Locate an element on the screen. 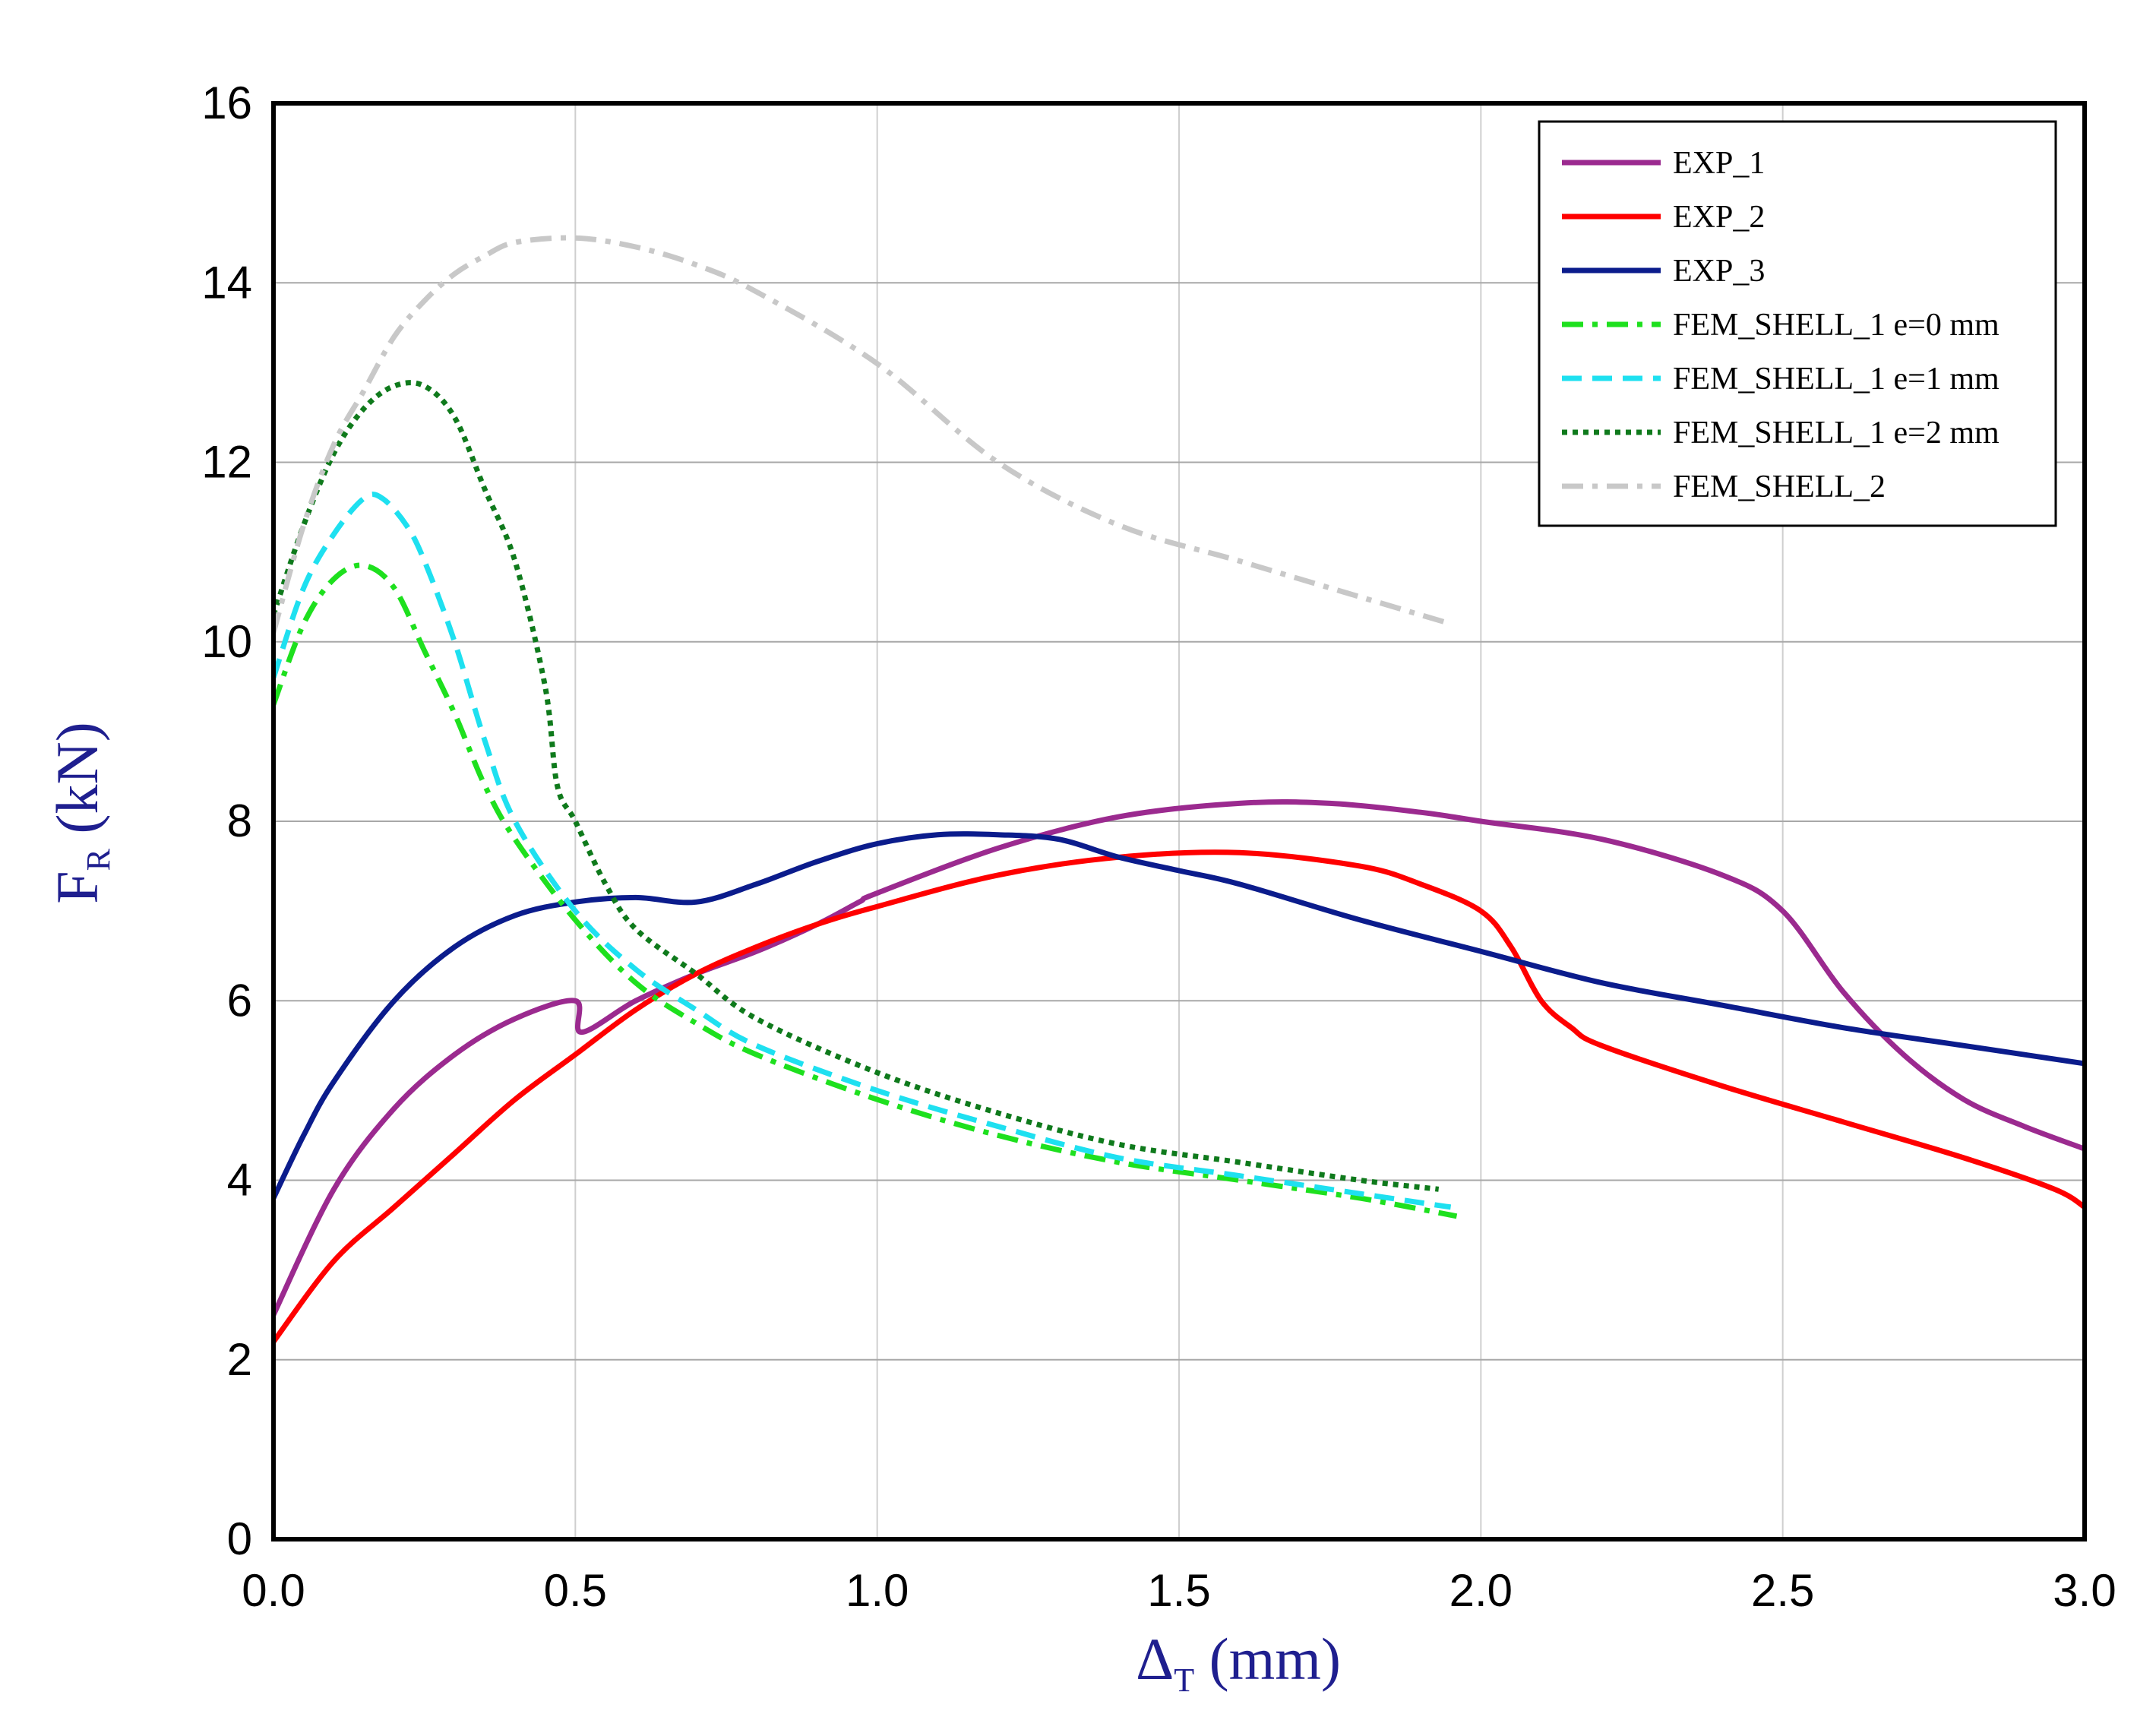 Image resolution: width=2156 pixels, height=1717 pixels. x-tick-labels: 0.0 0.5 1.0 1.5 2.0 2.5 3.0 is located at coordinates (1179, 1591).